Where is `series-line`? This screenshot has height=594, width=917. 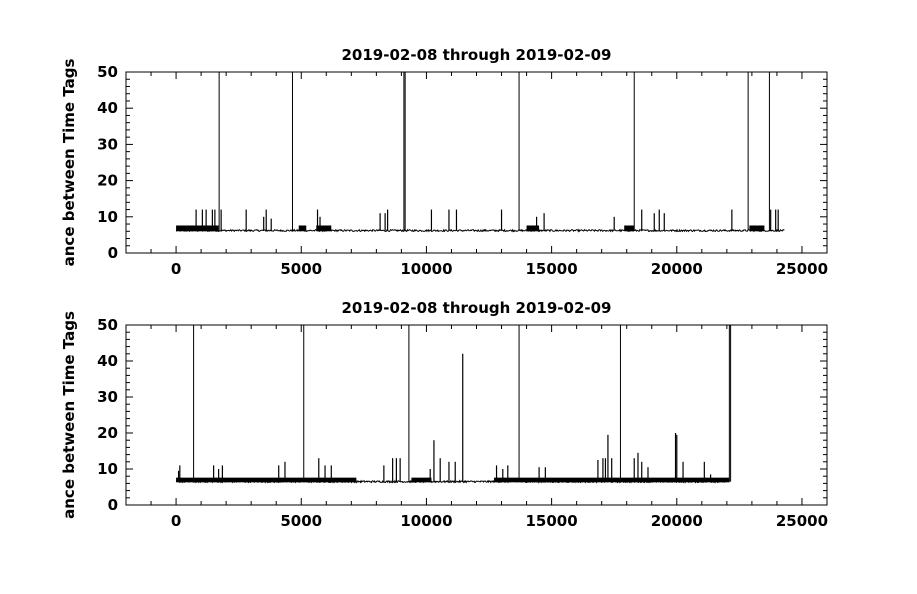
series-line is located at coordinates (480, 230).